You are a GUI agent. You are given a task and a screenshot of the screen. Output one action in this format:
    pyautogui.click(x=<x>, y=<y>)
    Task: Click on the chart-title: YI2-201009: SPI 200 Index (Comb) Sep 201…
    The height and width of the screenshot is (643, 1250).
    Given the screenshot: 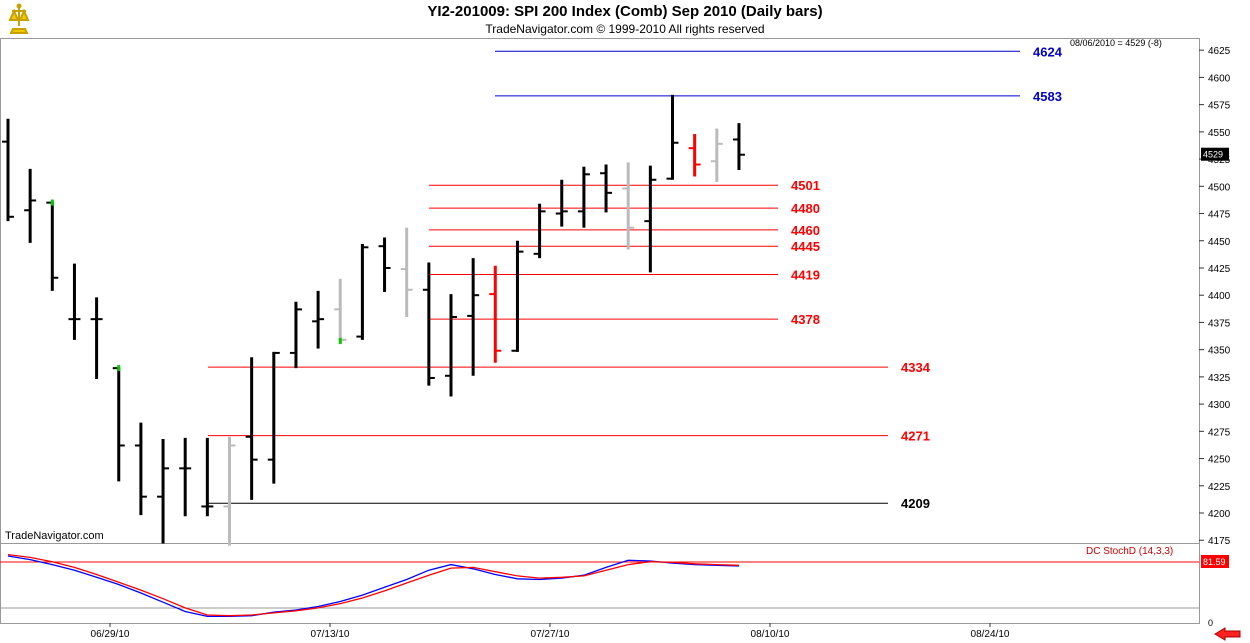 What is the action you would take?
    pyautogui.click(x=625, y=11)
    